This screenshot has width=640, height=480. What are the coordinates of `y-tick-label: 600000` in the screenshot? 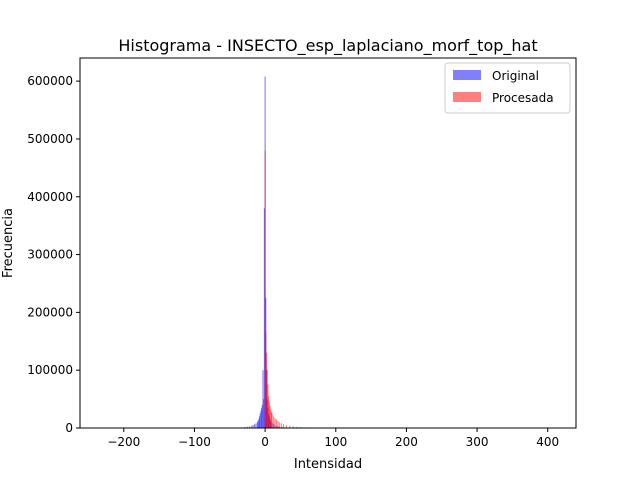 It's located at (50, 81).